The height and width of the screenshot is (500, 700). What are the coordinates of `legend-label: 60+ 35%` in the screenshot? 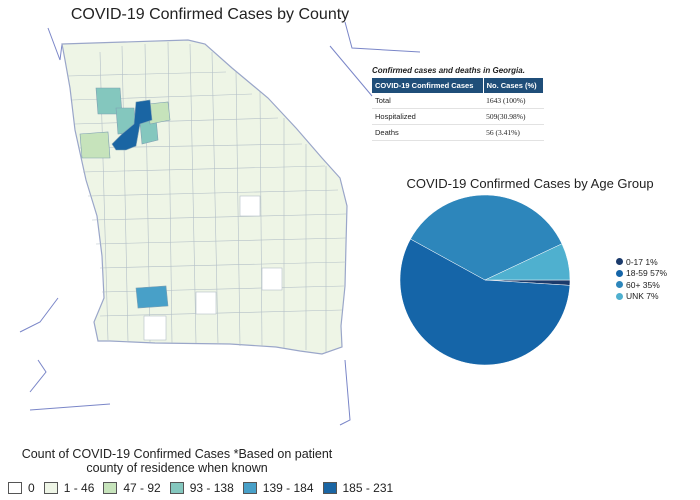 It's located at (643, 284).